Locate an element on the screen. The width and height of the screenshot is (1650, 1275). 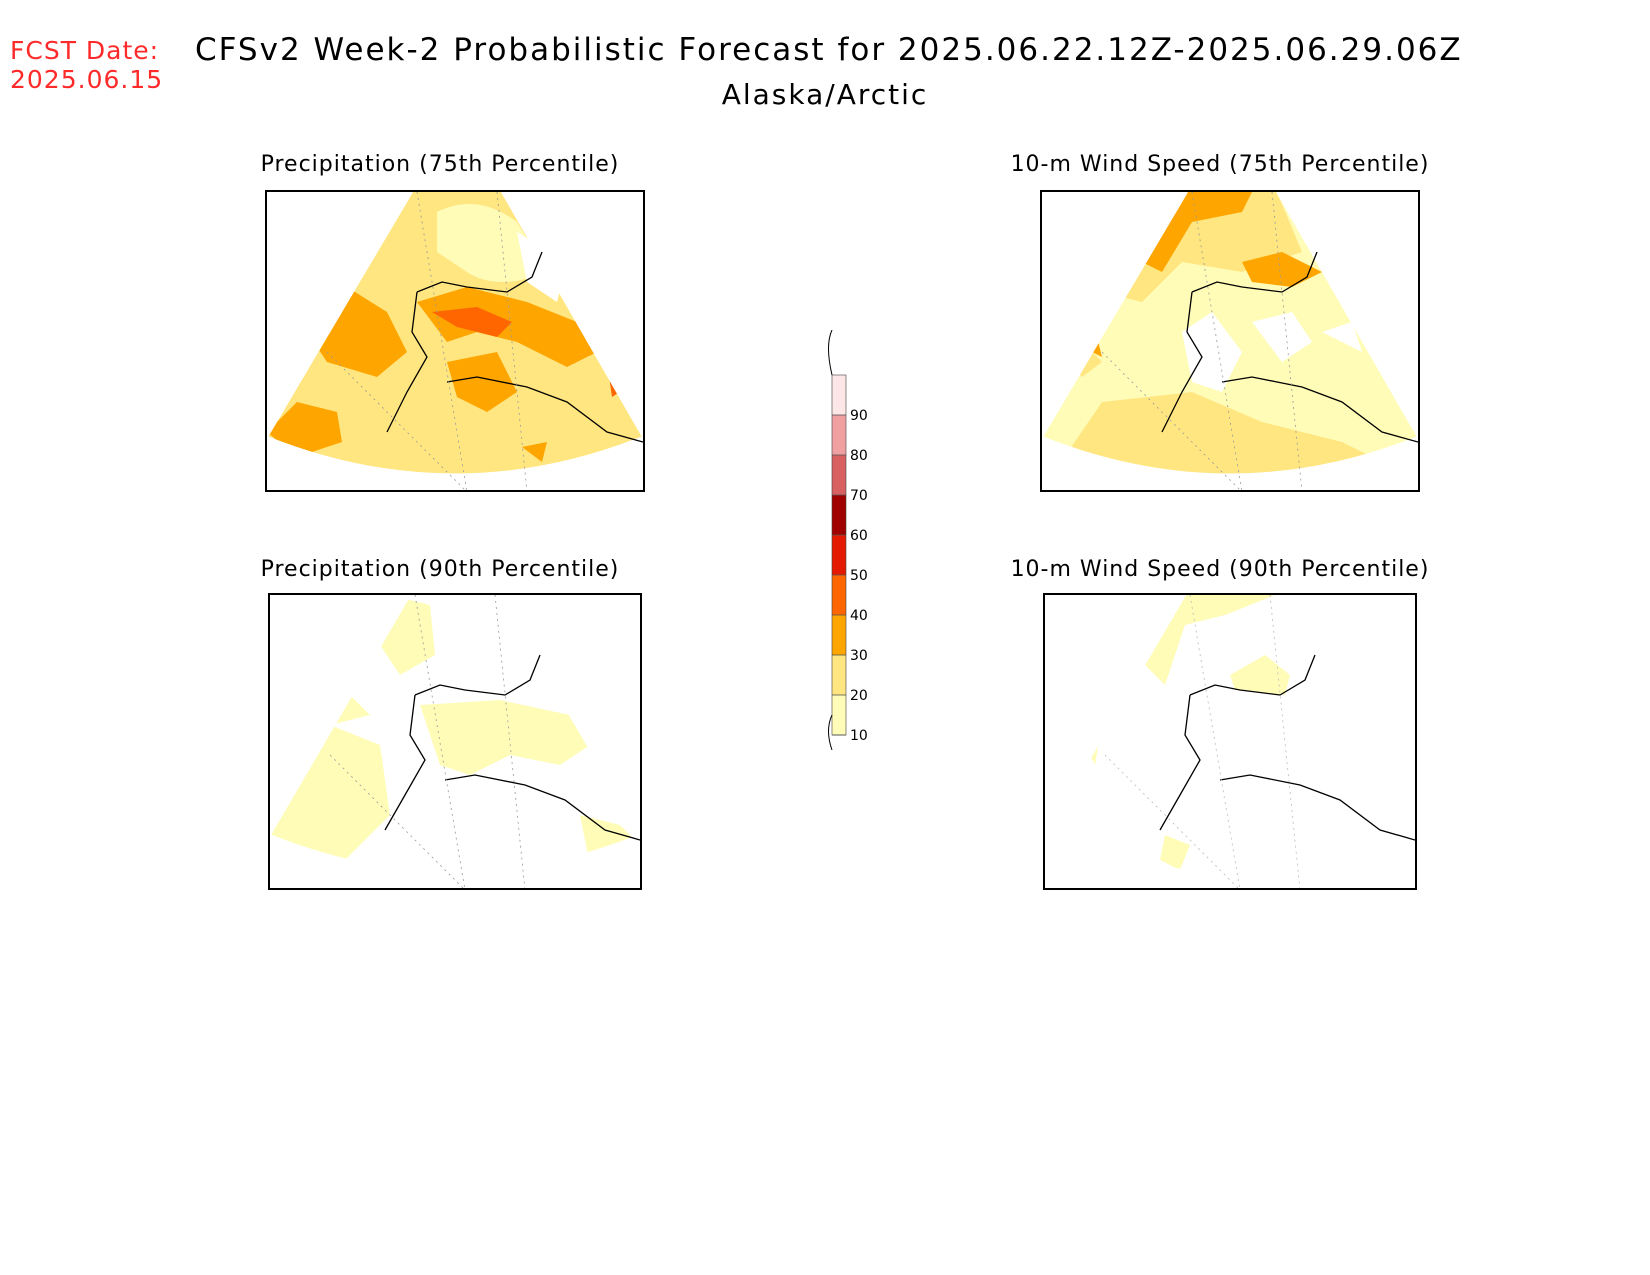
panel-title-precip-90: Precipitation (90th Percentile) is located at coordinates (440, 569).